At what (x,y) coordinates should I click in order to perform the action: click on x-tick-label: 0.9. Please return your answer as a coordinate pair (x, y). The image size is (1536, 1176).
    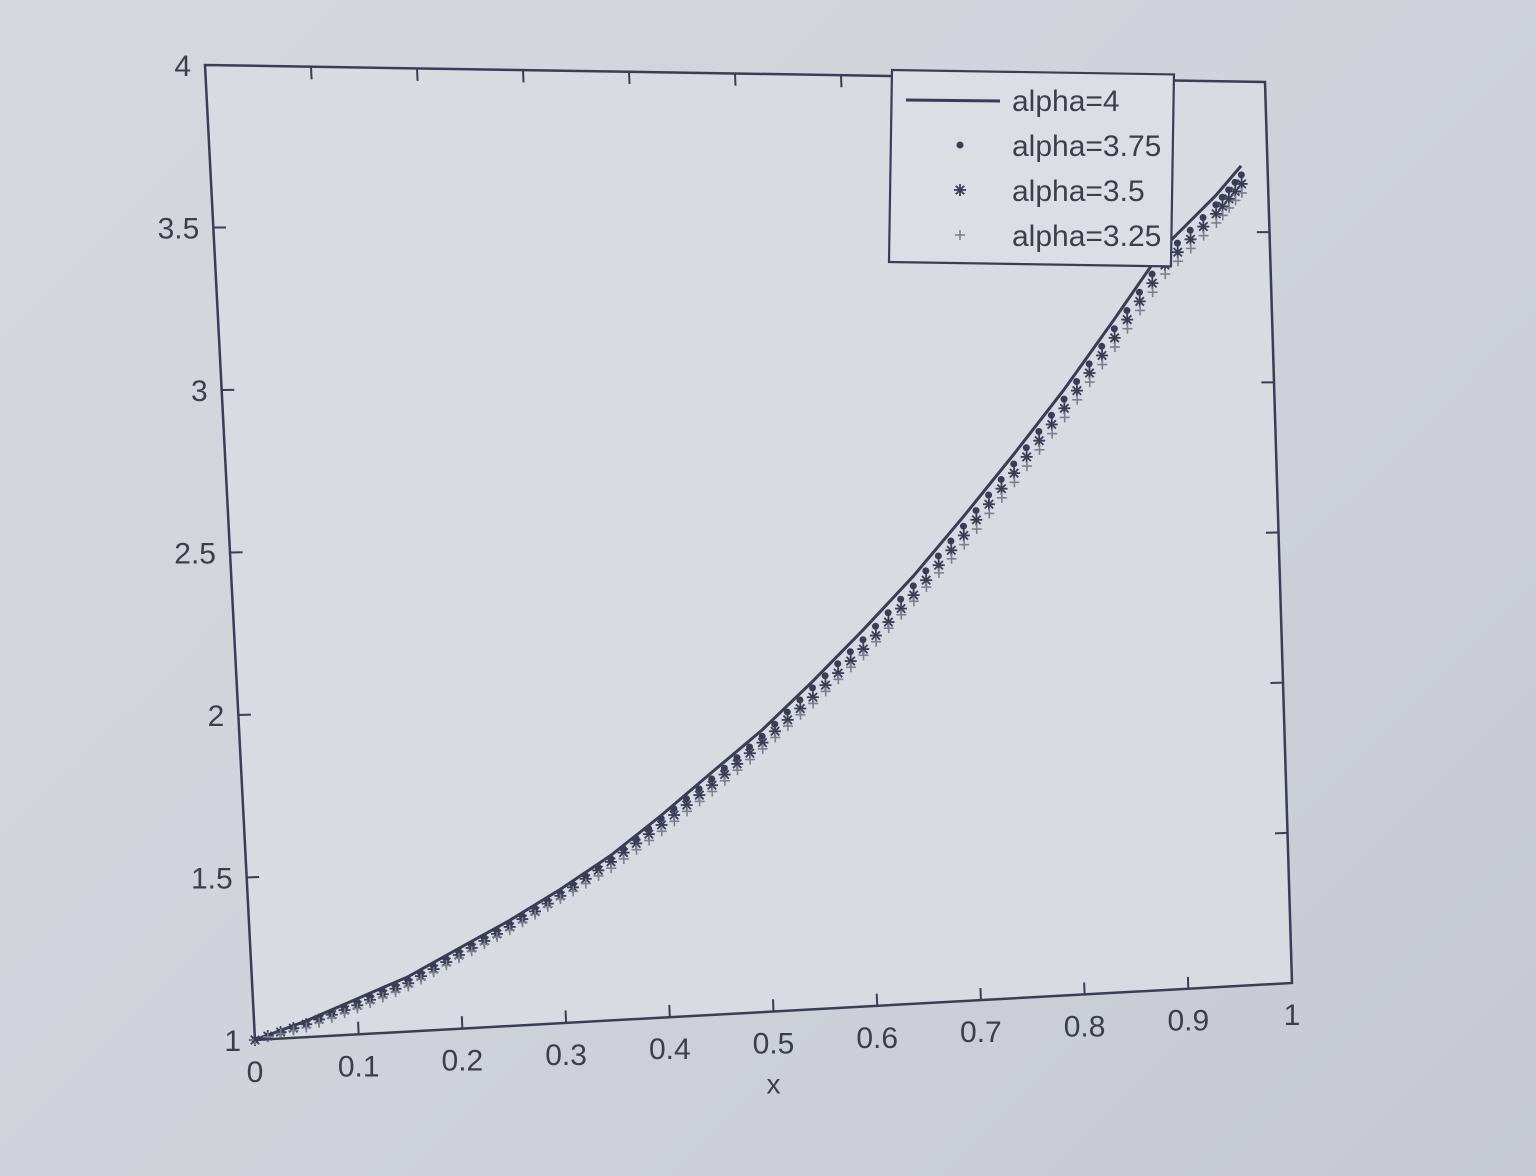
    Looking at the image, I should click on (1188, 1021).